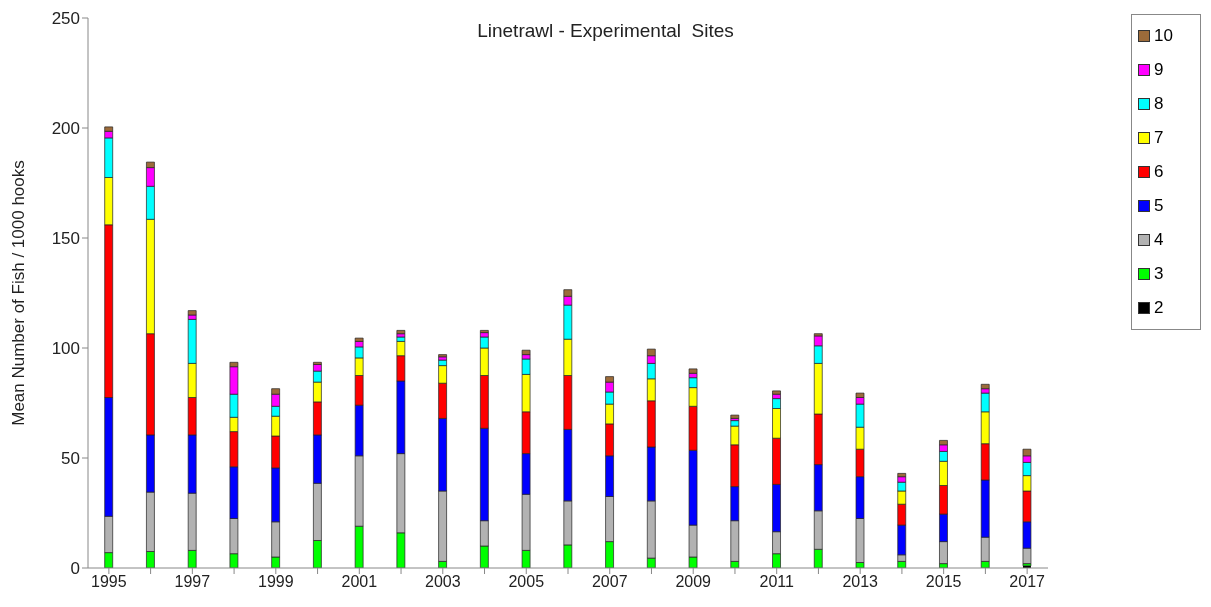 Image resolution: width=1211 pixels, height=607 pixels. What do you see at coordinates (1159, 172) in the screenshot?
I see `legend-label: 6` at bounding box center [1159, 172].